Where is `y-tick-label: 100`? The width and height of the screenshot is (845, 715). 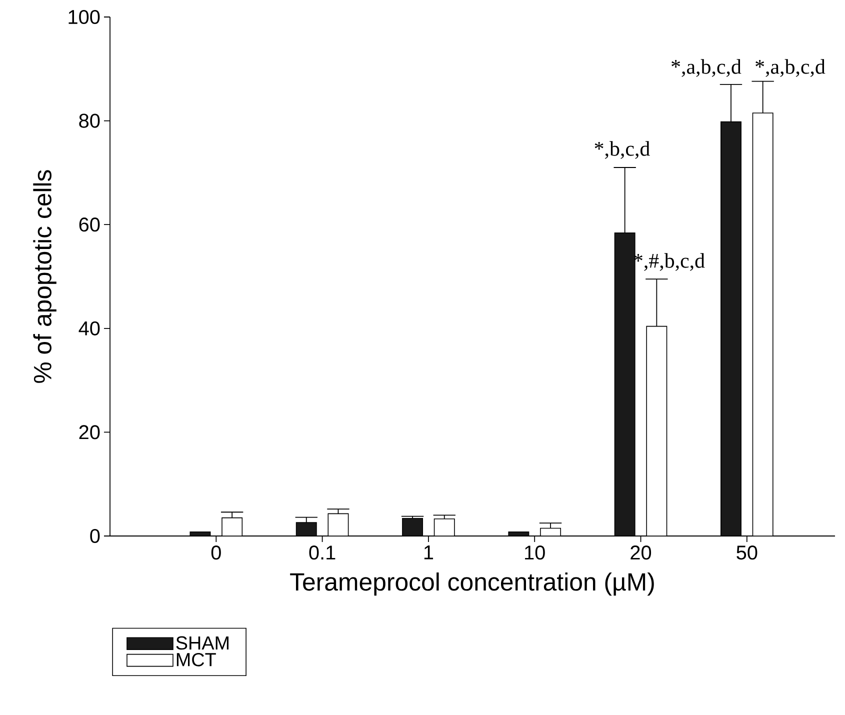
y-tick-label: 100 is located at coordinates (84, 17).